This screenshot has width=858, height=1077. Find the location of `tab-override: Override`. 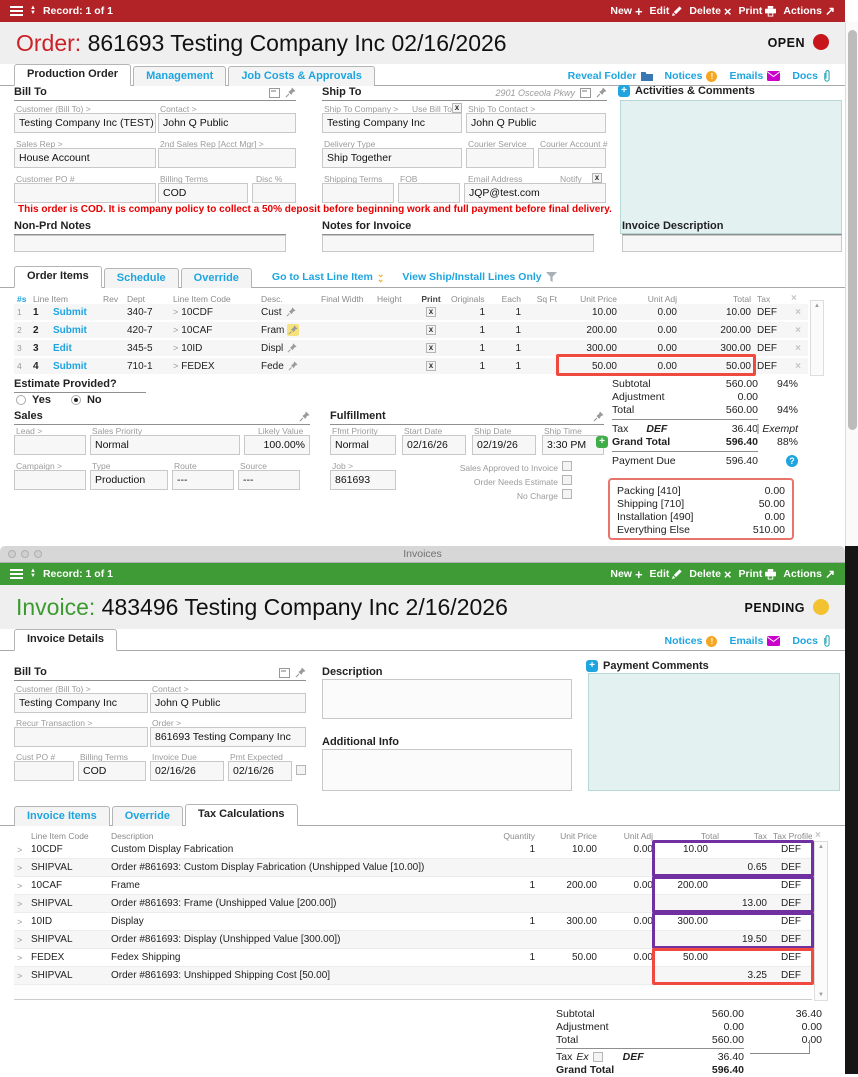

tab-override: Override is located at coordinates (216, 278).